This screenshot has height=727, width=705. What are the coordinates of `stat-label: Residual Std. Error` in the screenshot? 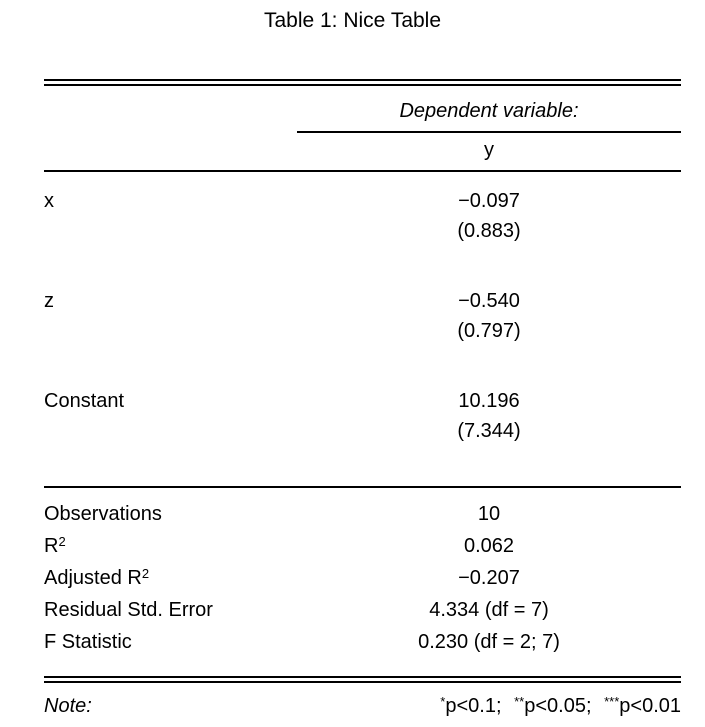 It's located at (170, 610).